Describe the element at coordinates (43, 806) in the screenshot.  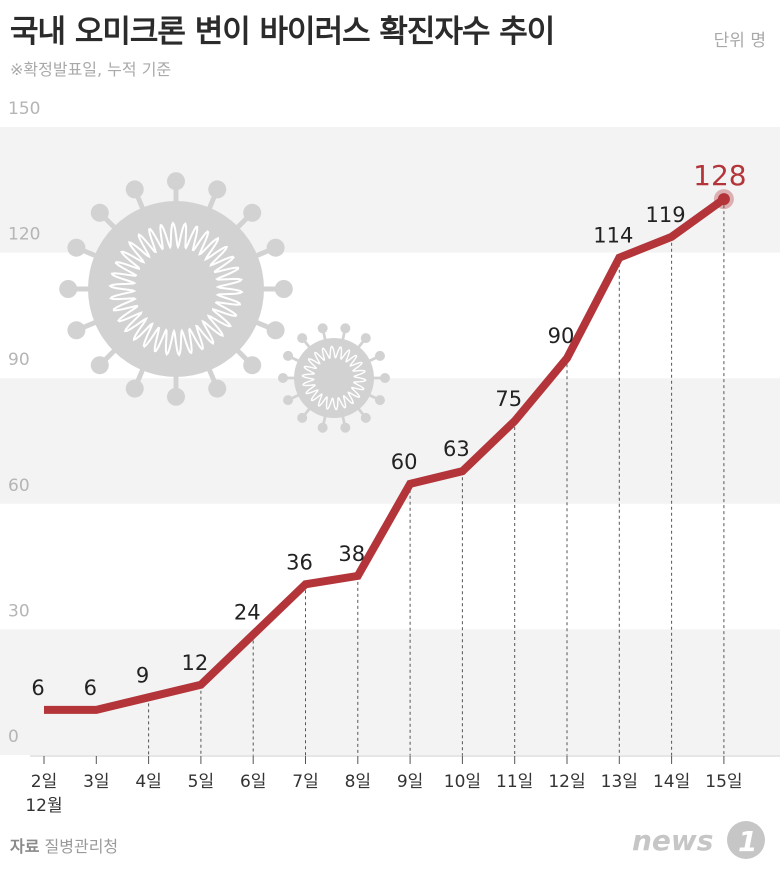
I see `month-label: 12월` at that location.